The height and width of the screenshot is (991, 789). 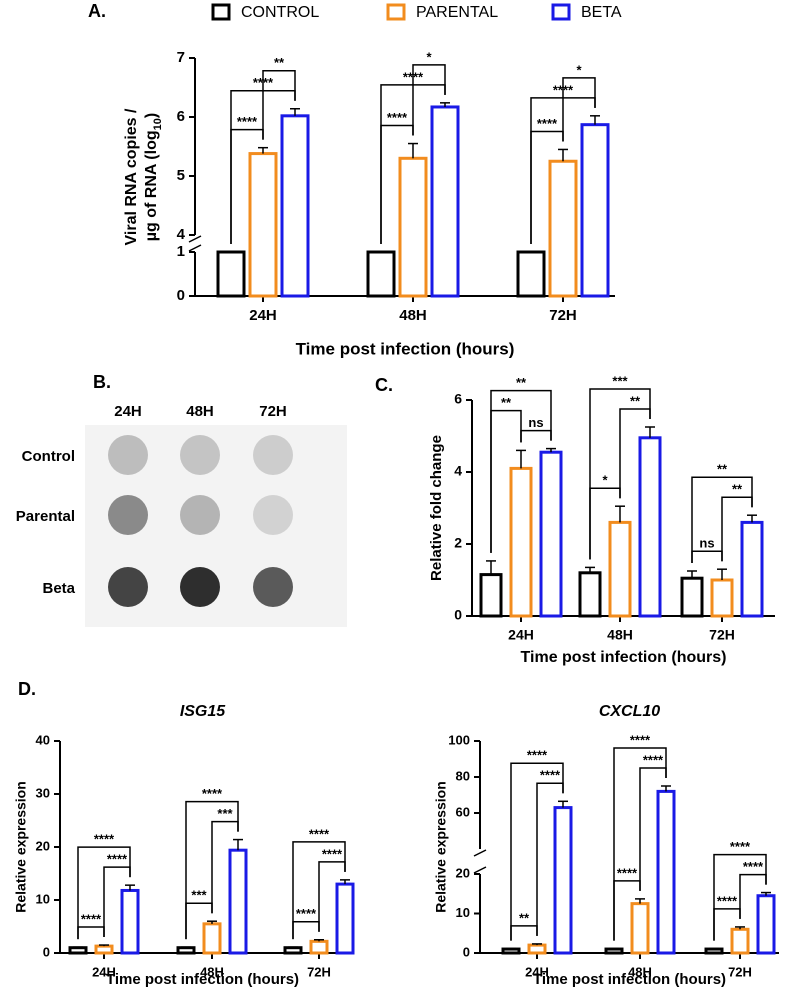 What do you see at coordinates (43, 792) in the screenshot?
I see `y-tick-label: 30` at bounding box center [43, 792].